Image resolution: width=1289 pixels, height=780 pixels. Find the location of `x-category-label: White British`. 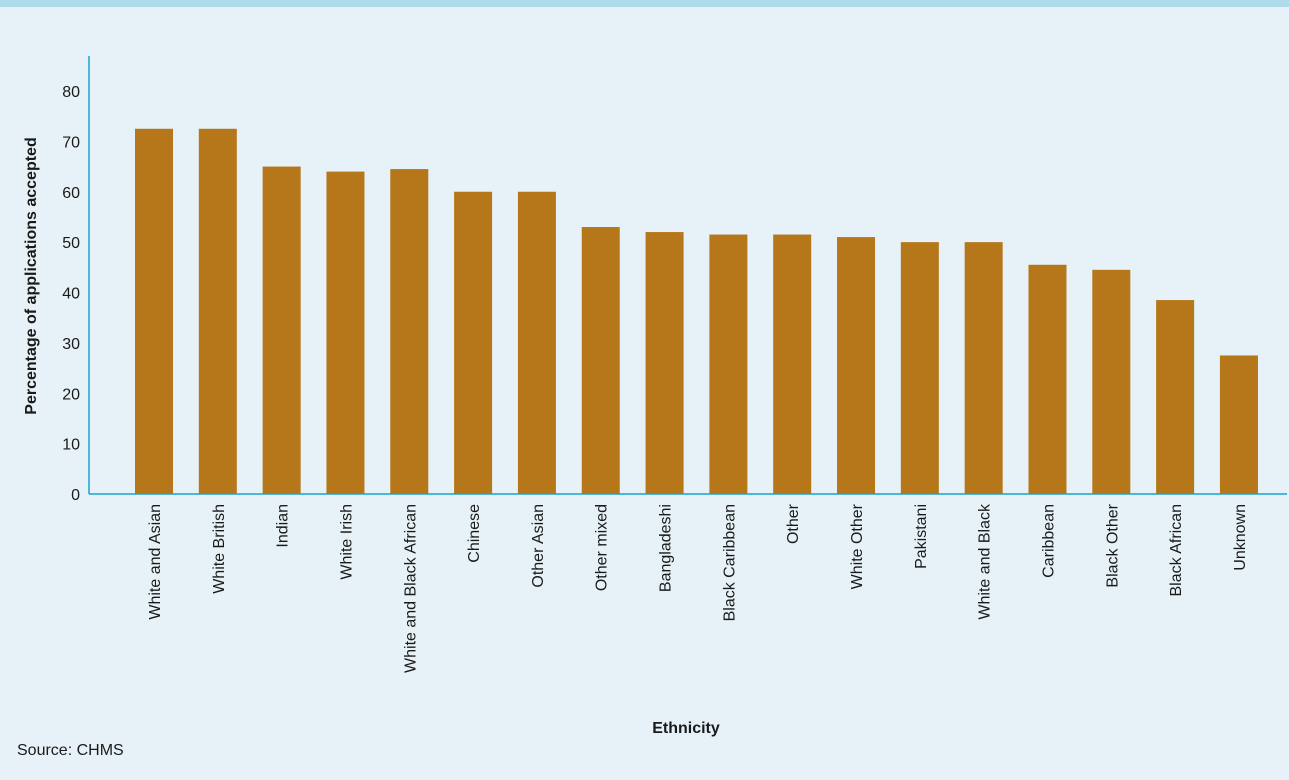

x-category-label: White British is located at coordinates (219, 549).